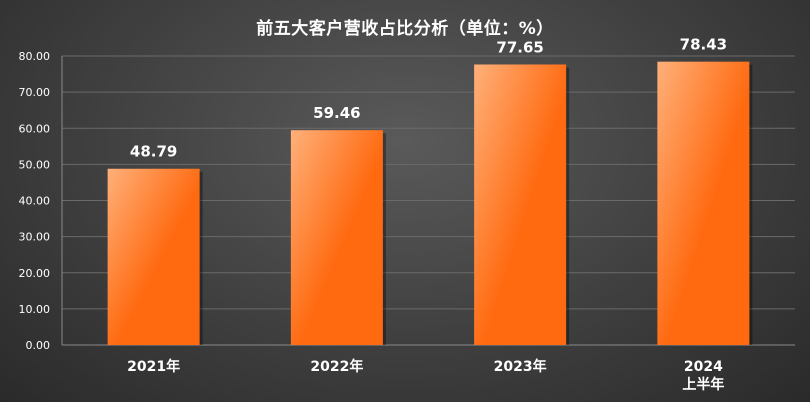  I want to click on x-tick-label: 上半年, so click(703, 384).